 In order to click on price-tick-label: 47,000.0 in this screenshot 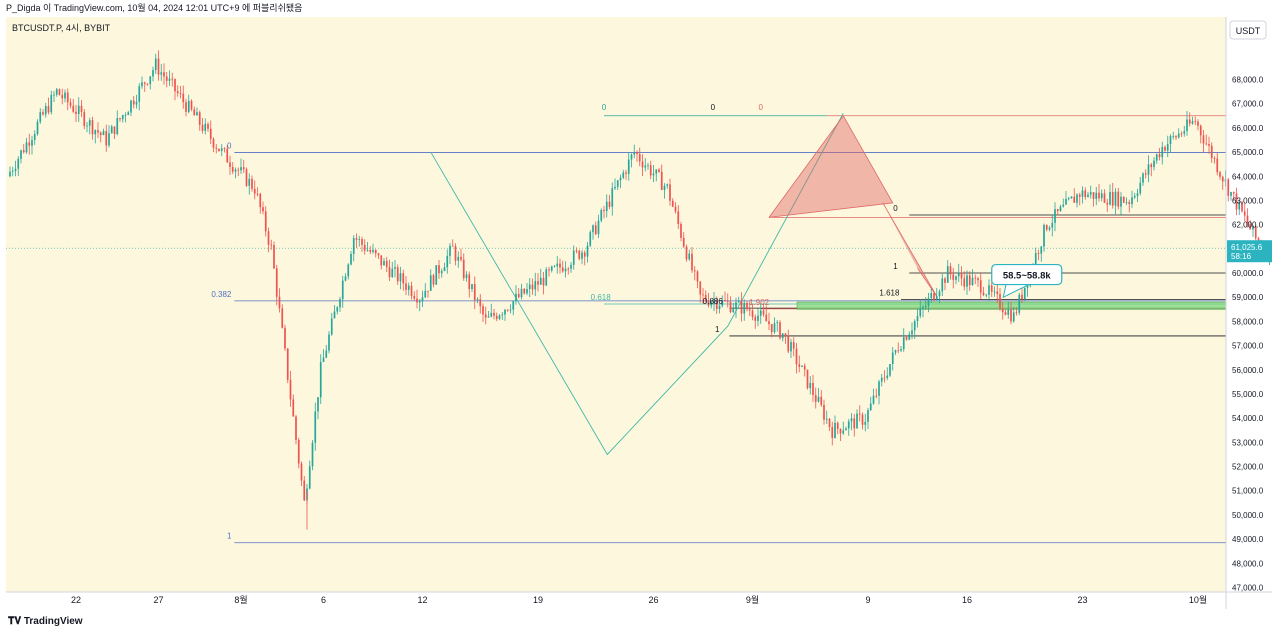, I will do `click(1248, 588)`.